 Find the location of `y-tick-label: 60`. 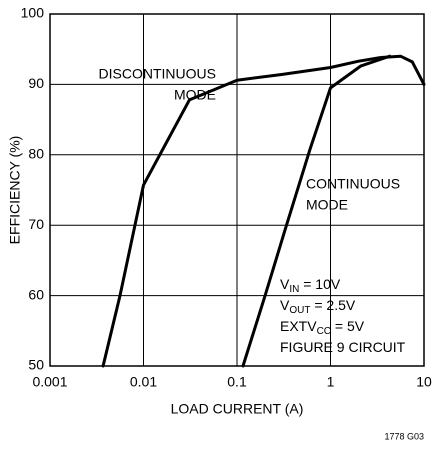

y-tick-label: 60 is located at coordinates (36, 294).